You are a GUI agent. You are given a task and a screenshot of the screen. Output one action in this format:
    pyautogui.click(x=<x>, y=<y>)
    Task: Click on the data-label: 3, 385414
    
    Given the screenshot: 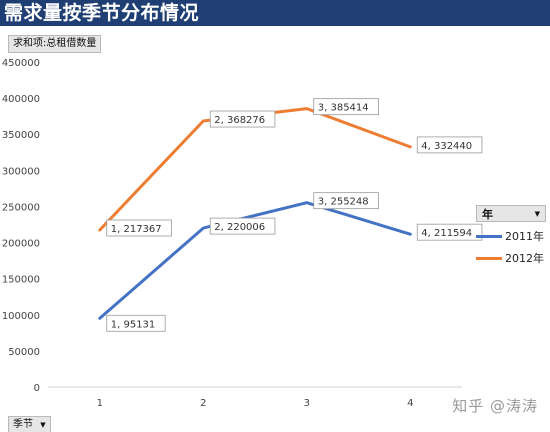 What is the action you would take?
    pyautogui.click(x=343, y=108)
    